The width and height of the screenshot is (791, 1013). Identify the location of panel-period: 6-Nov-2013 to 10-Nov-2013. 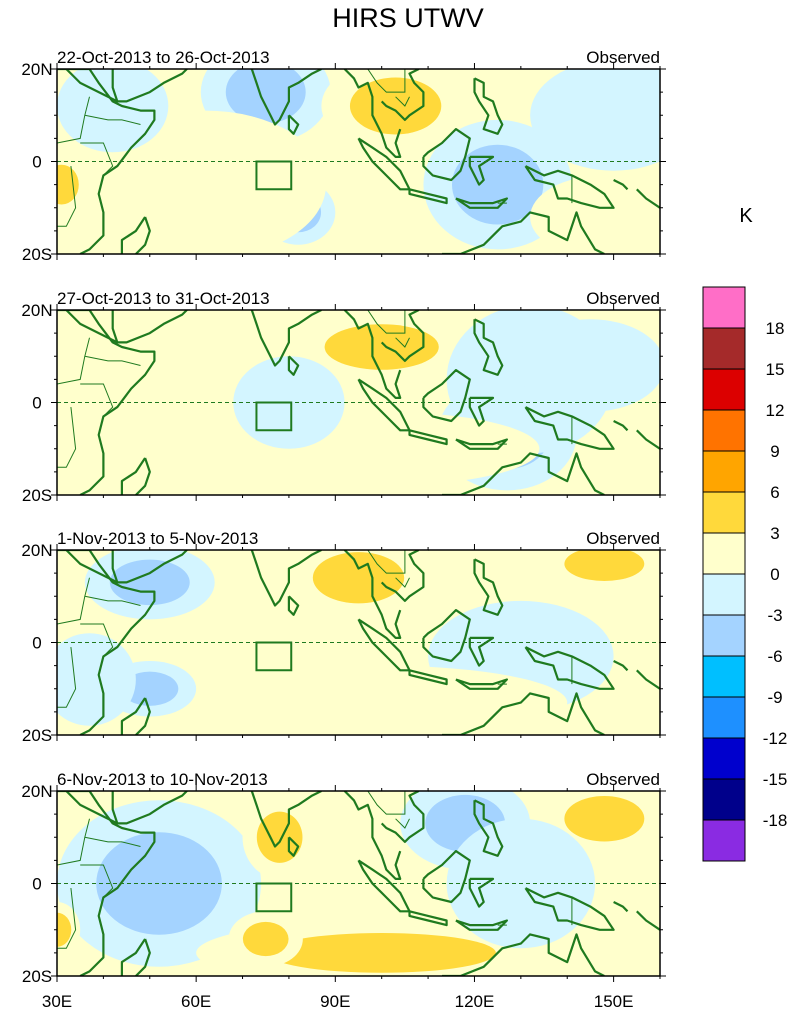
(162, 779).